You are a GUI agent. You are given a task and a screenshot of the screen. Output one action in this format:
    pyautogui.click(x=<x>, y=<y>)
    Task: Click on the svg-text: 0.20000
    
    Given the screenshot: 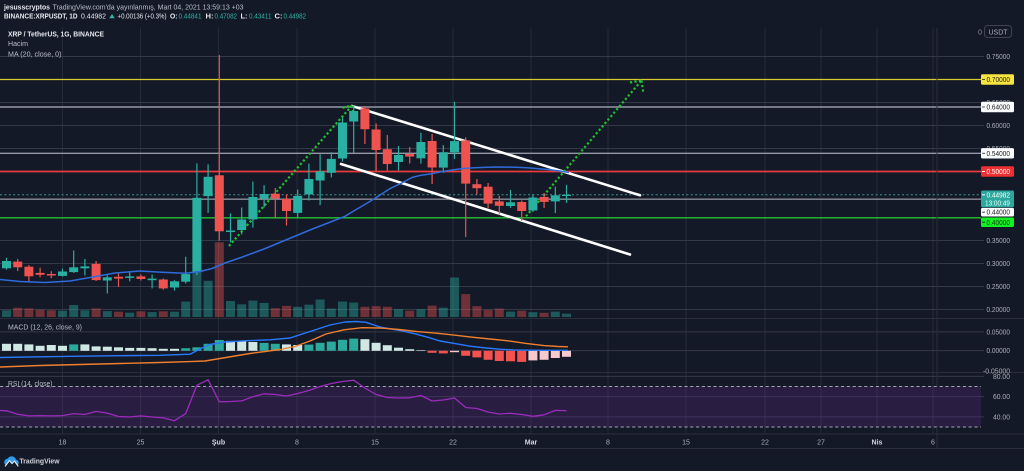 What is the action you would take?
    pyautogui.click(x=999, y=310)
    